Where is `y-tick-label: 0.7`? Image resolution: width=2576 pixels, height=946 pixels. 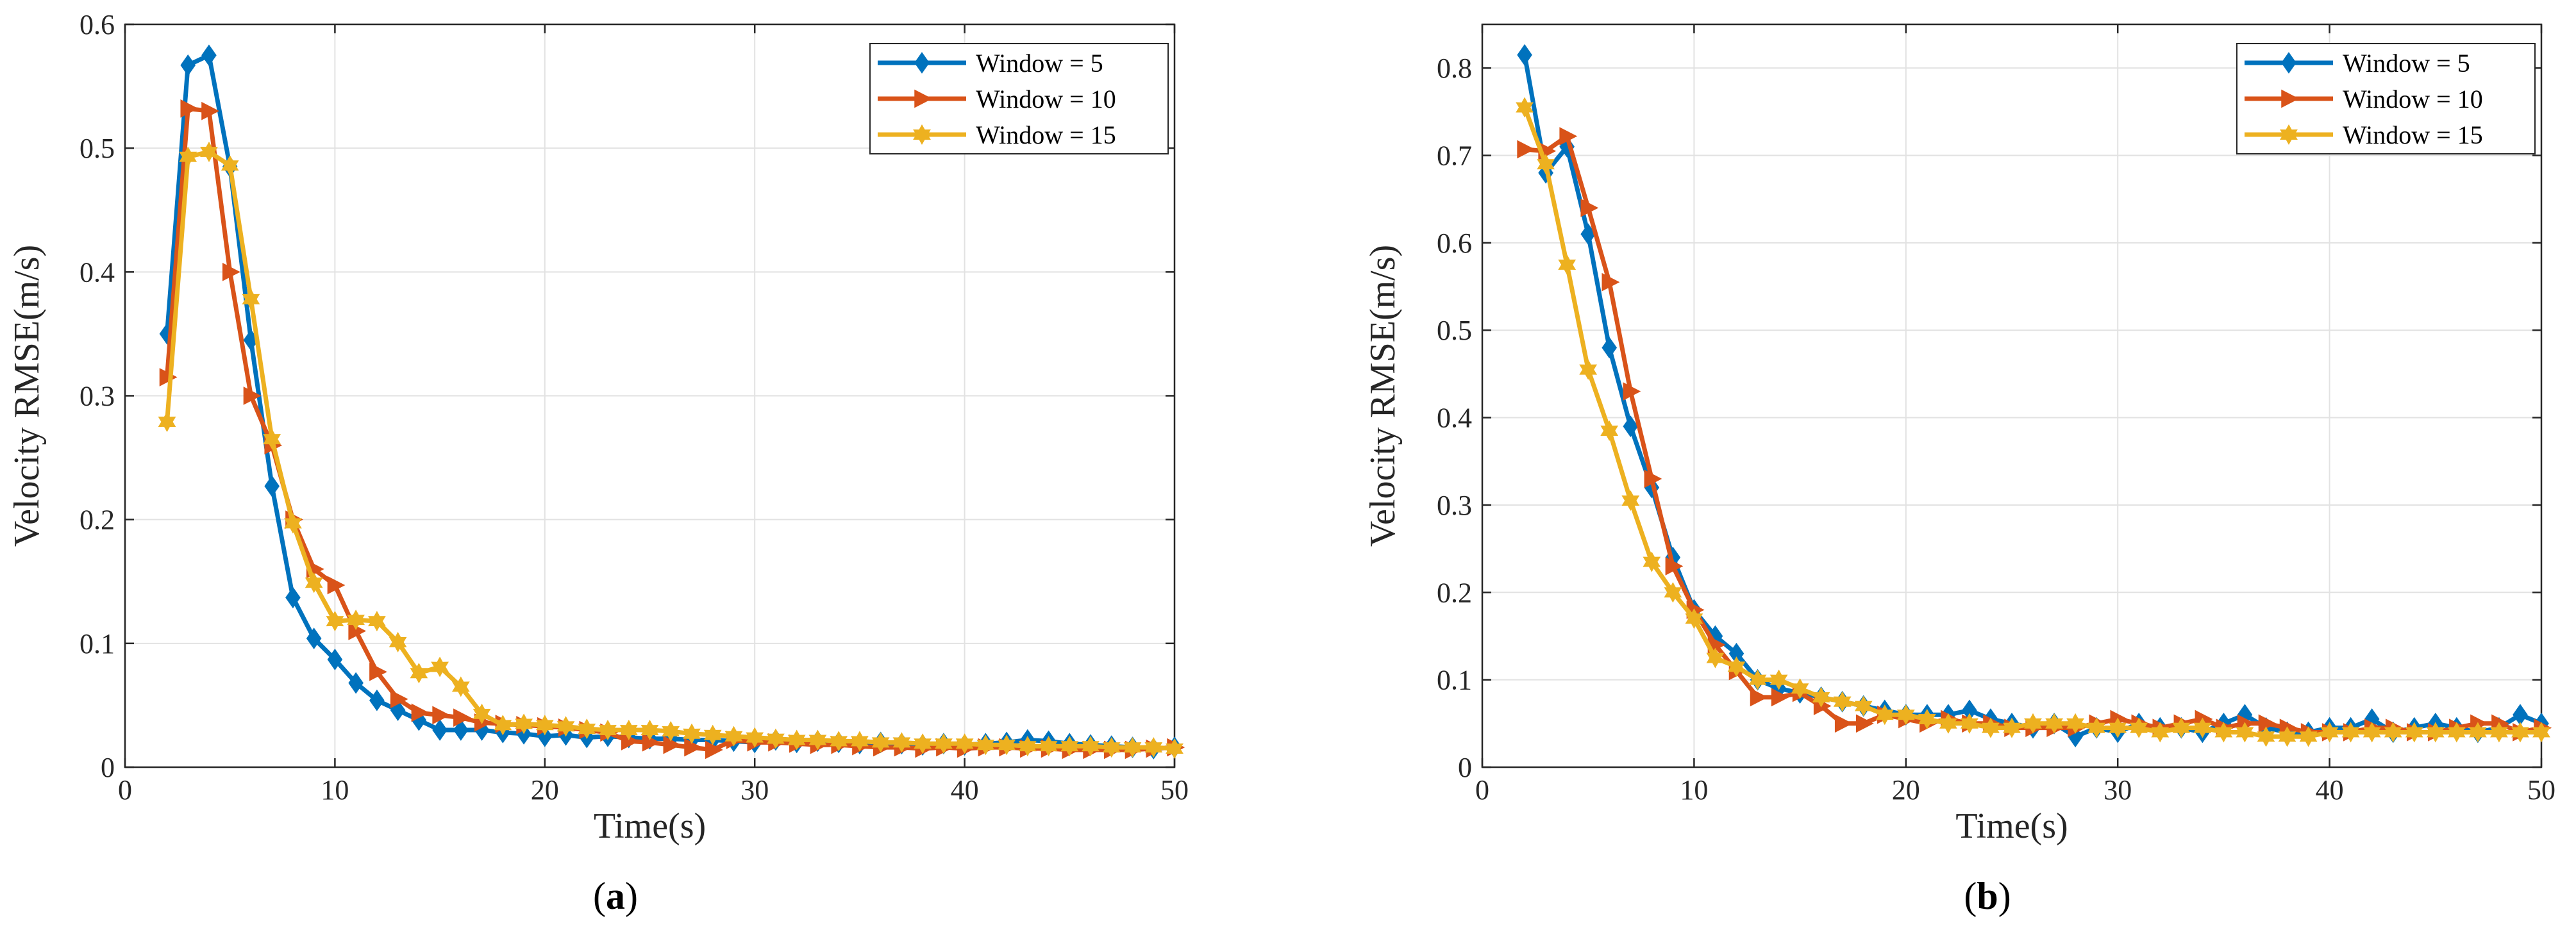 y-tick-label: 0.7 is located at coordinates (1454, 156).